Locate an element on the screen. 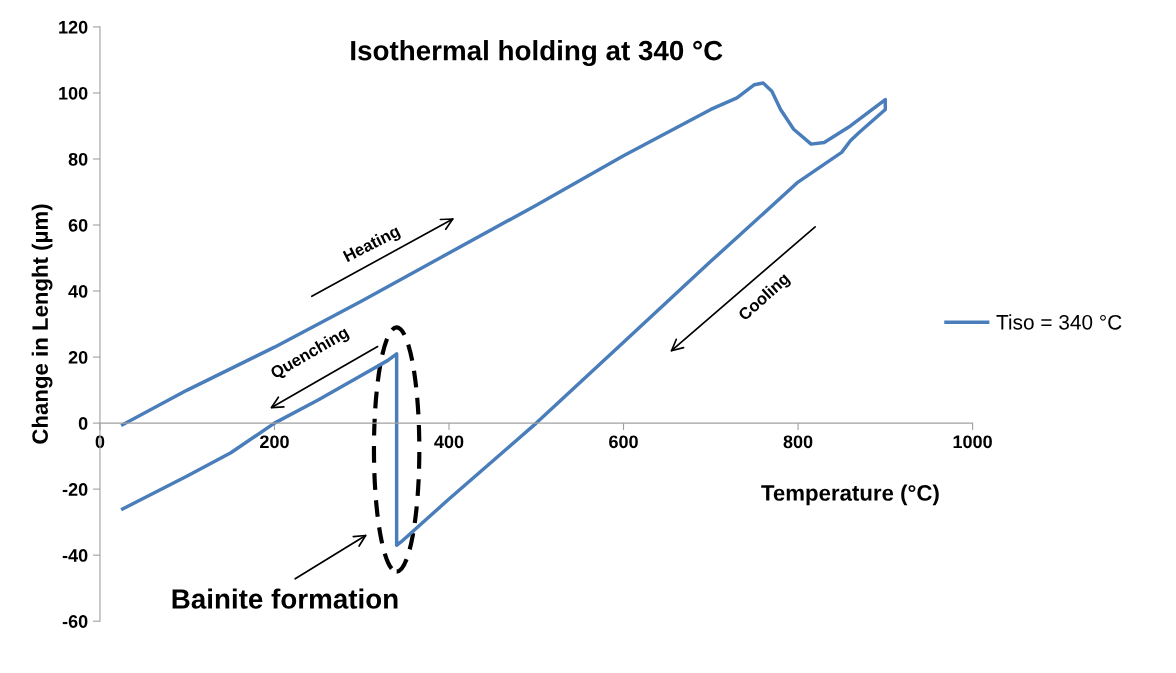 The width and height of the screenshot is (1176, 673). x-tick-label: 1000 is located at coordinates (972, 442).